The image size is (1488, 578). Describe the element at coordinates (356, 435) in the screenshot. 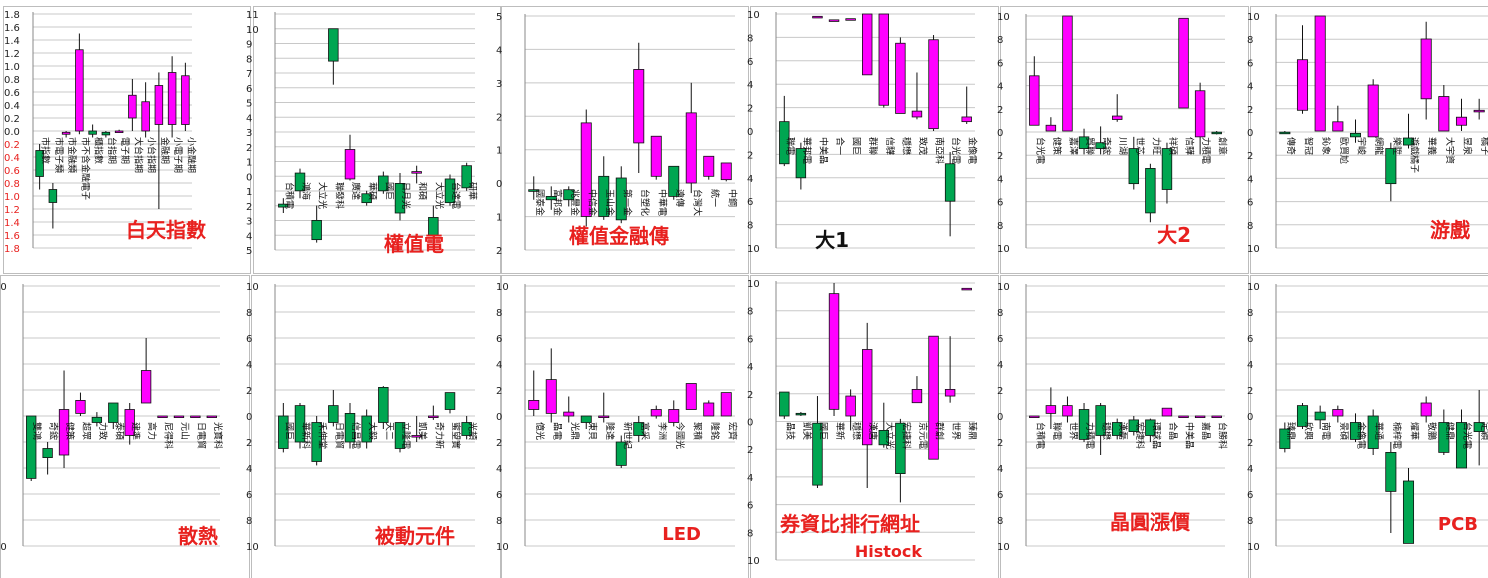

I see `candle-label: 信昌電` at that location.